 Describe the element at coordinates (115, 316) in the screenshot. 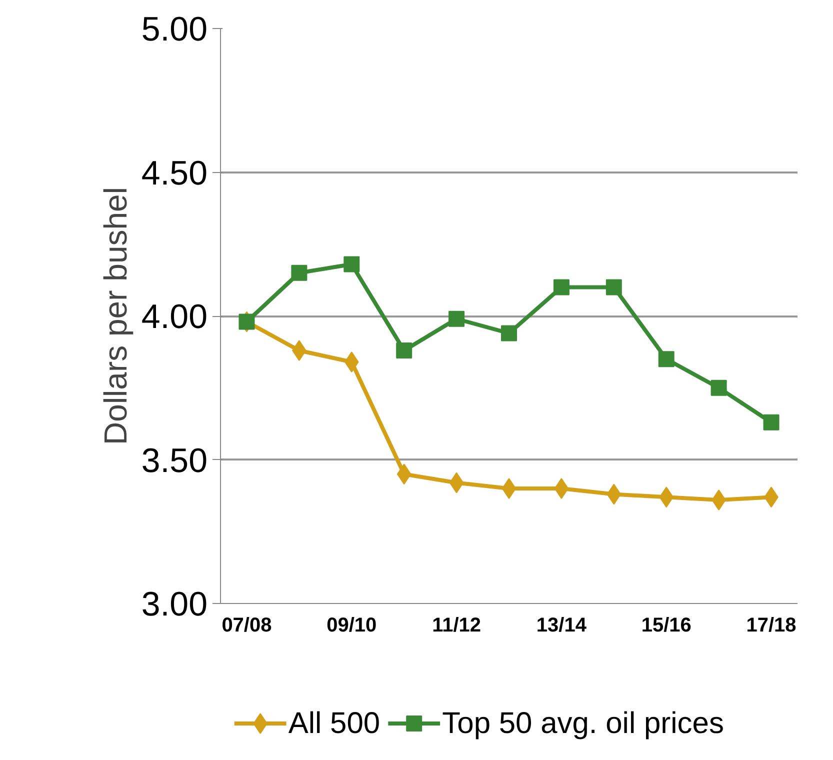

I see `y-axis-title: Dollars per bushel` at that location.